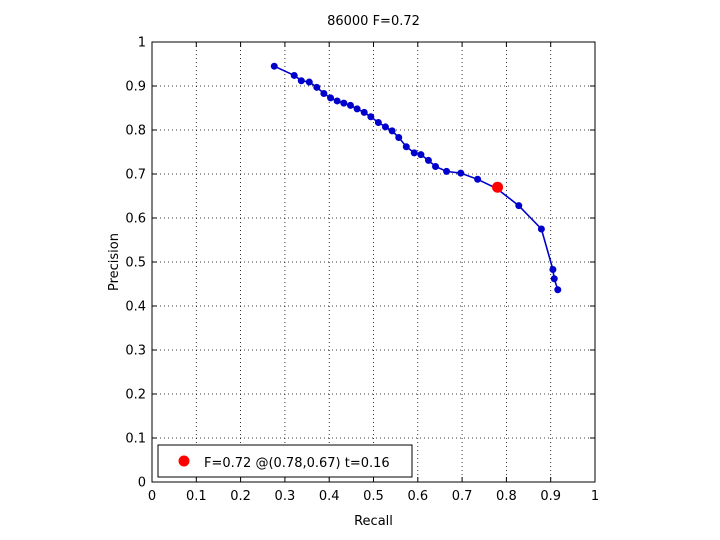 The image size is (720, 540). What do you see at coordinates (142, 43) in the screenshot?
I see `y-tick-label: 1` at bounding box center [142, 43].